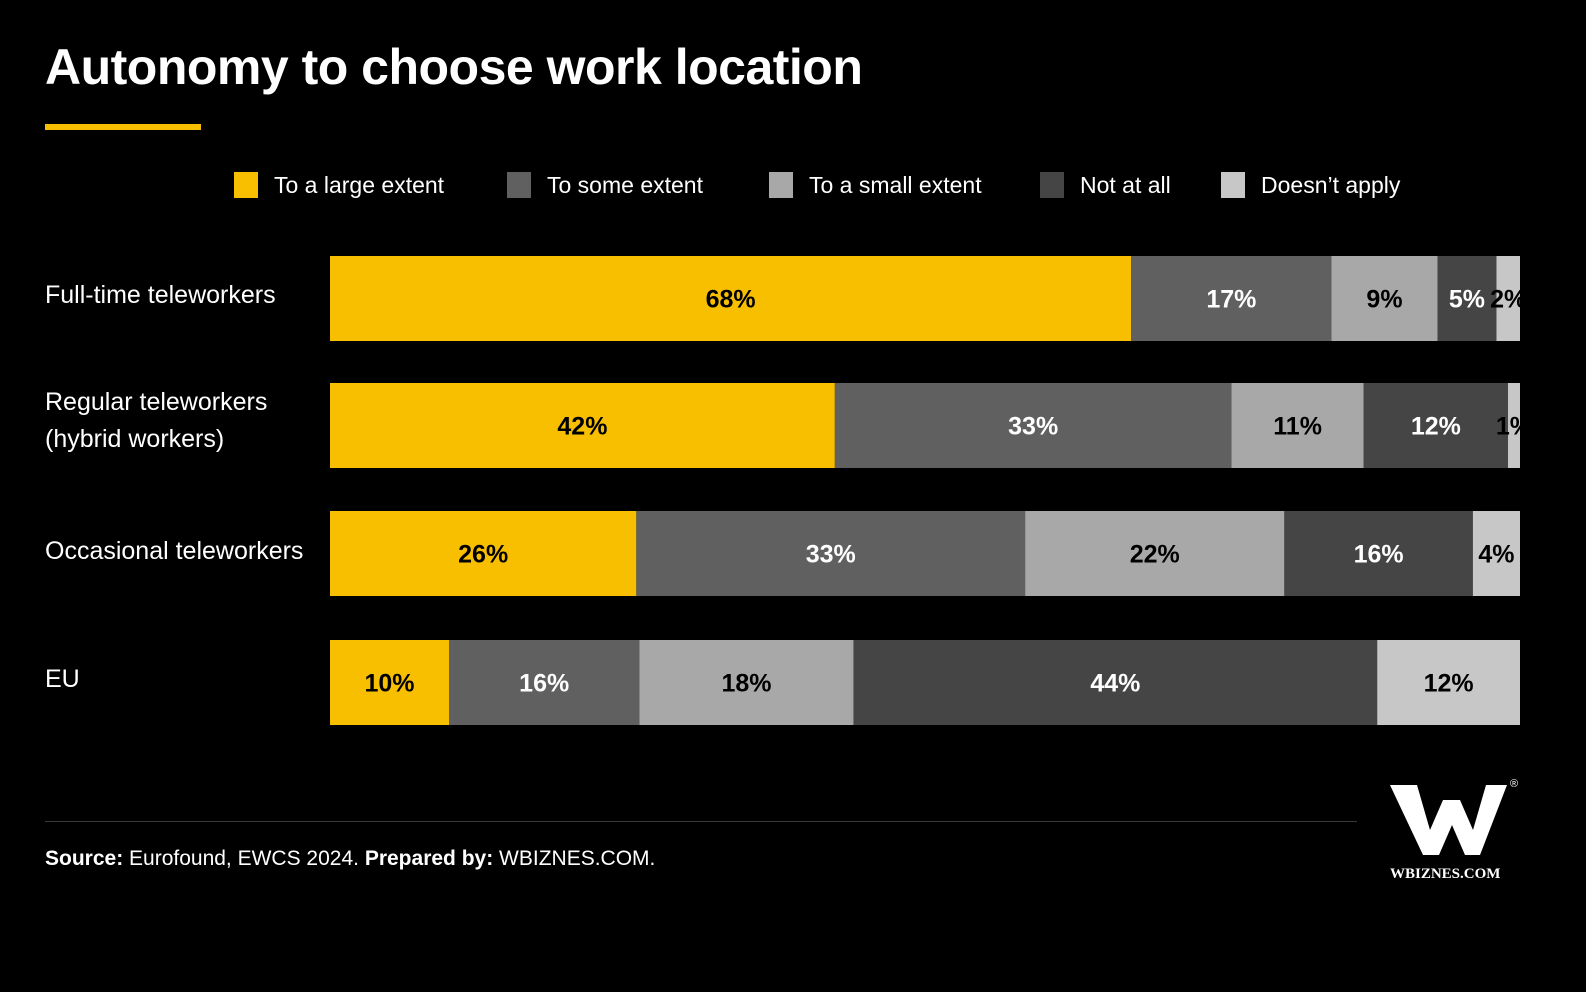  I want to click on data-label-regular-large-extent: 42%, so click(582, 427).